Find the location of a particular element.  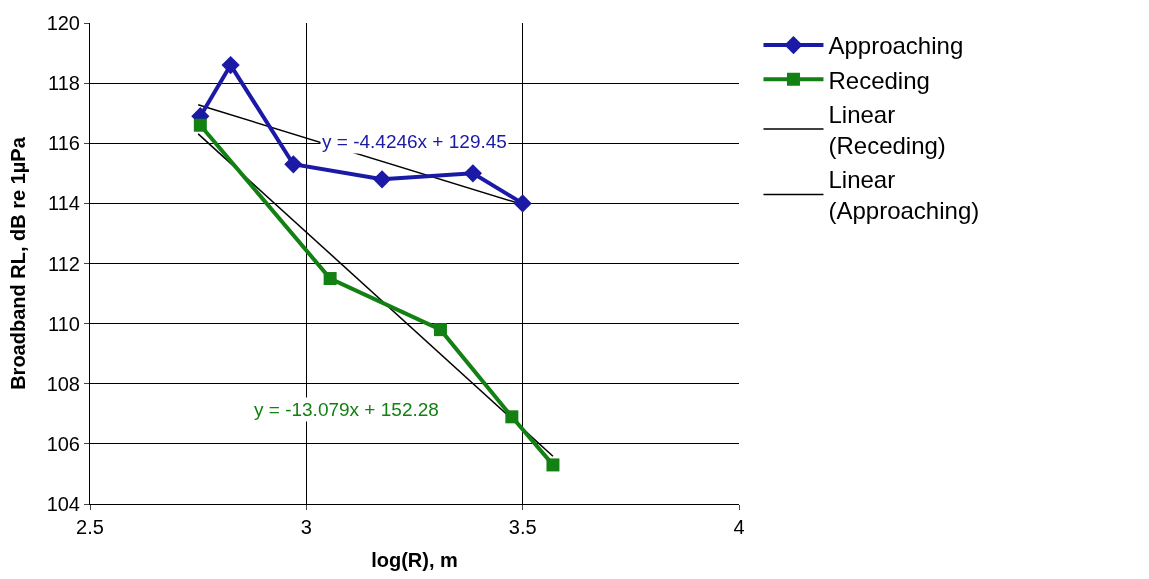

x-tick-label: 4 is located at coordinates (739, 527).